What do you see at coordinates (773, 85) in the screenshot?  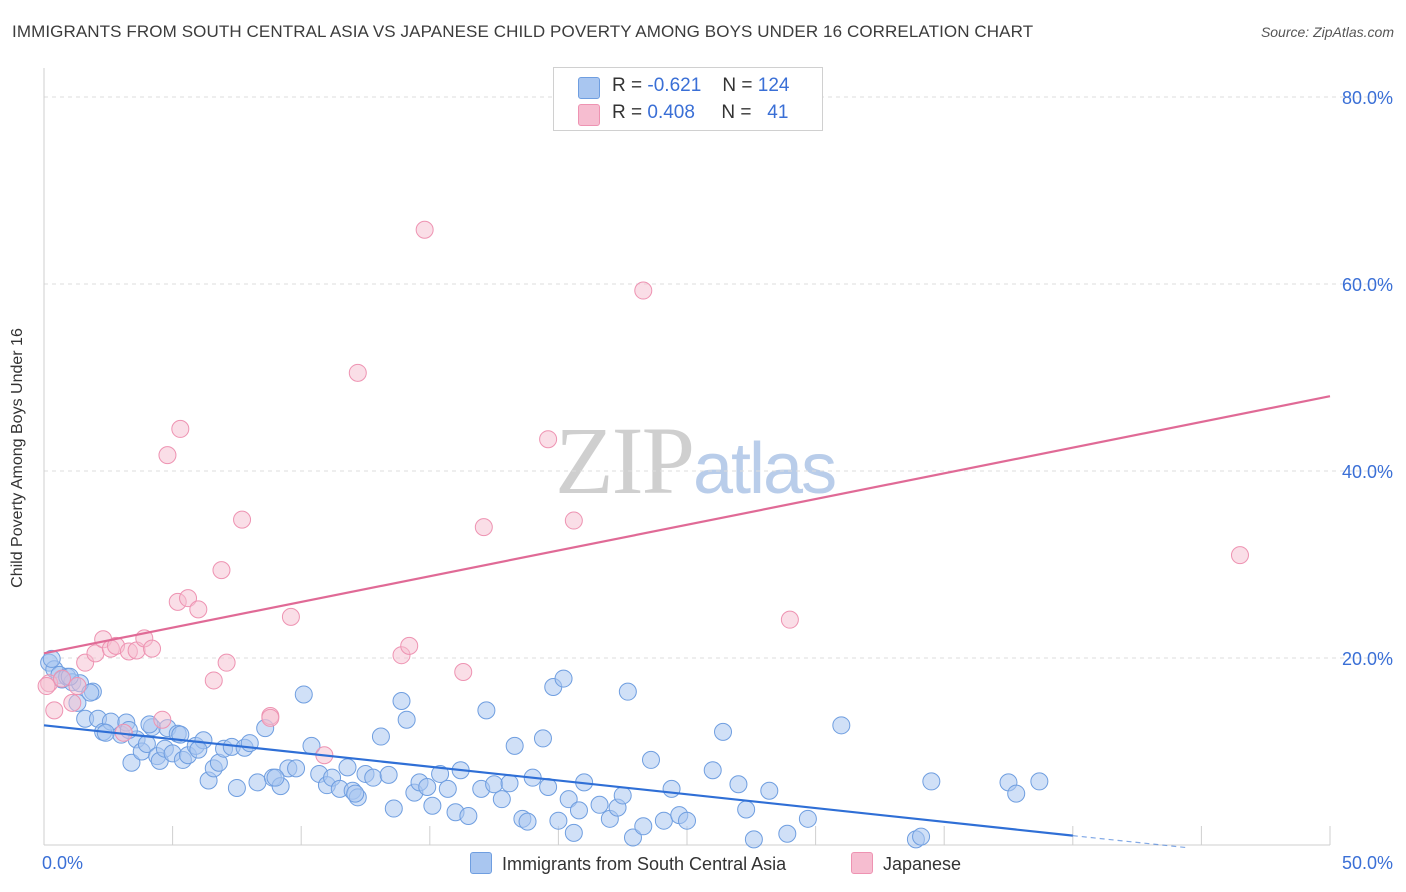 I see `legend-n-value-series1: 124` at bounding box center [773, 85].